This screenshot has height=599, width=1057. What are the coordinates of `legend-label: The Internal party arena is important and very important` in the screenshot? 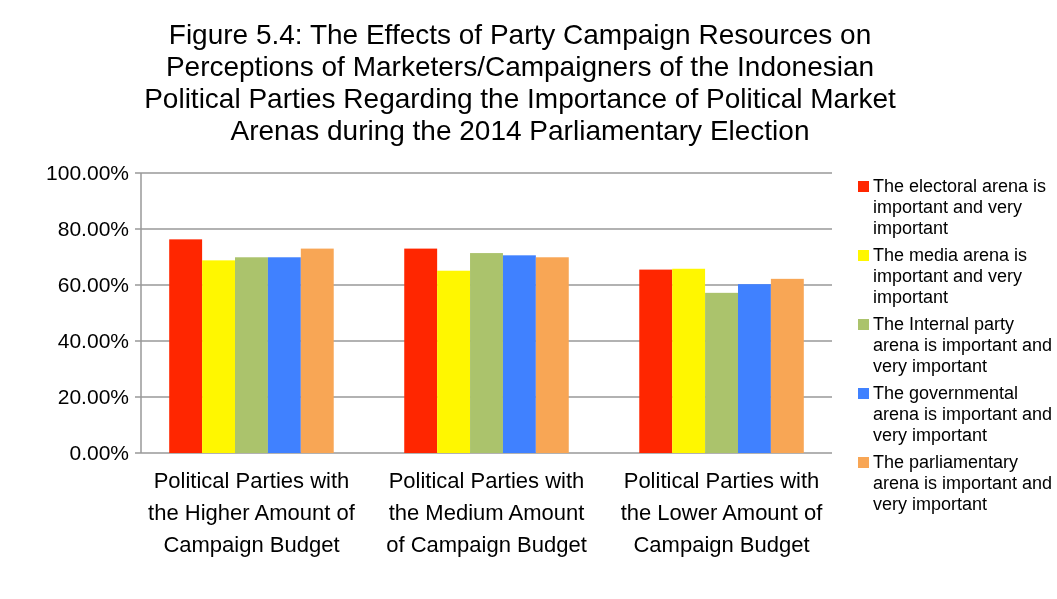 It's located at (963, 345).